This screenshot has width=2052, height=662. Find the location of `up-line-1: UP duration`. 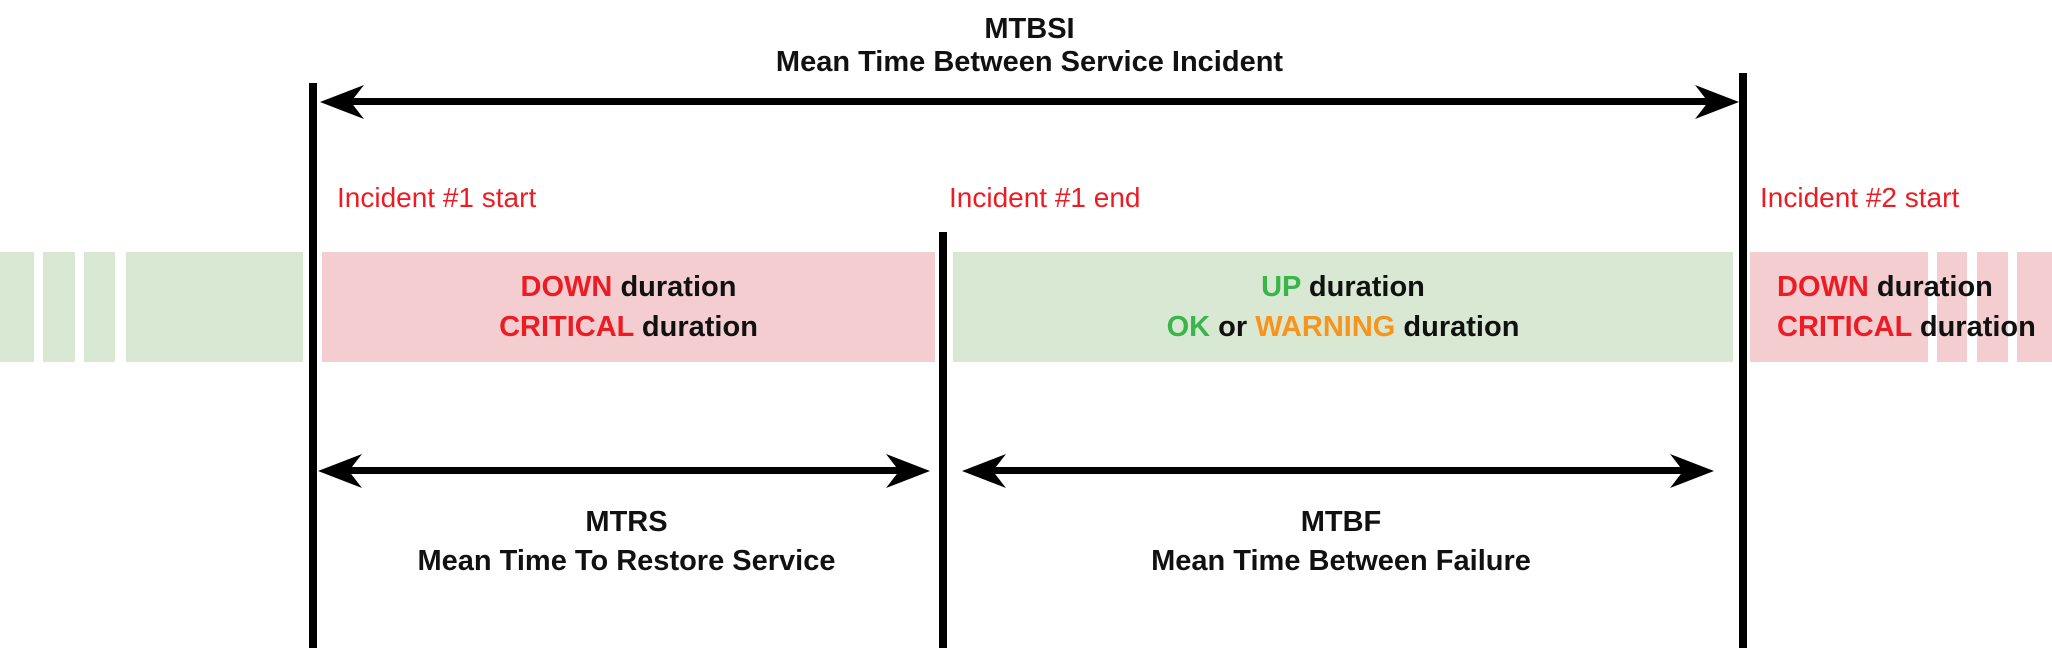

up-line-1: UP duration is located at coordinates (1343, 287).